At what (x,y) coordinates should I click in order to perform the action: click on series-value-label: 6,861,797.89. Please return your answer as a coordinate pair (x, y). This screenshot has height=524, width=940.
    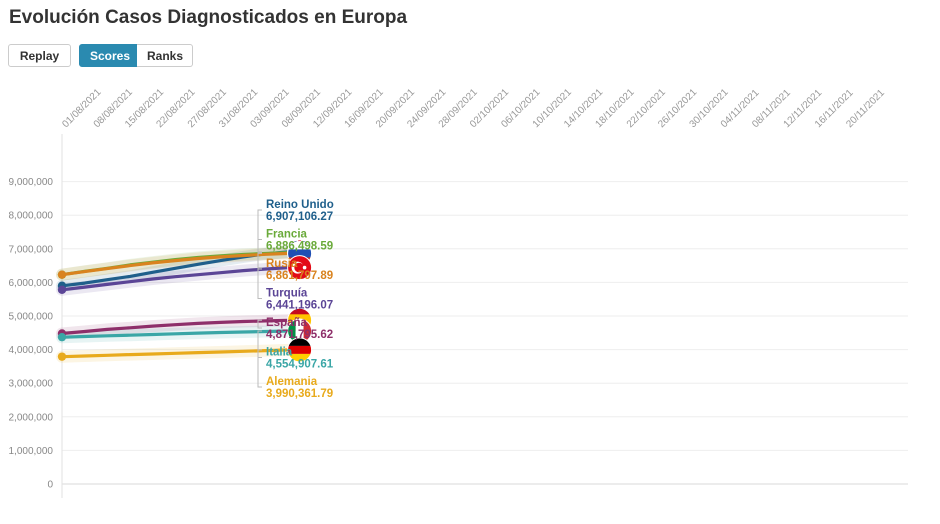
    Looking at the image, I should click on (299, 276).